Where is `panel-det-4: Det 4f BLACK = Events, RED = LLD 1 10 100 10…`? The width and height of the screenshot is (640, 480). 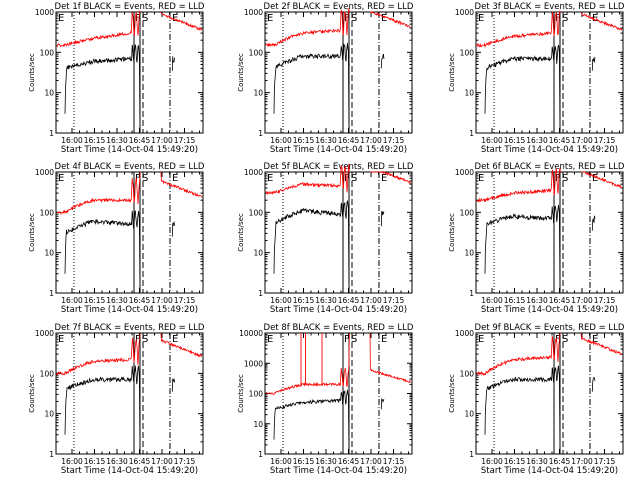
panel-det-4: Det 4f BLACK = Events, RED = LLD 1 10 100 10… is located at coordinates (116, 238).